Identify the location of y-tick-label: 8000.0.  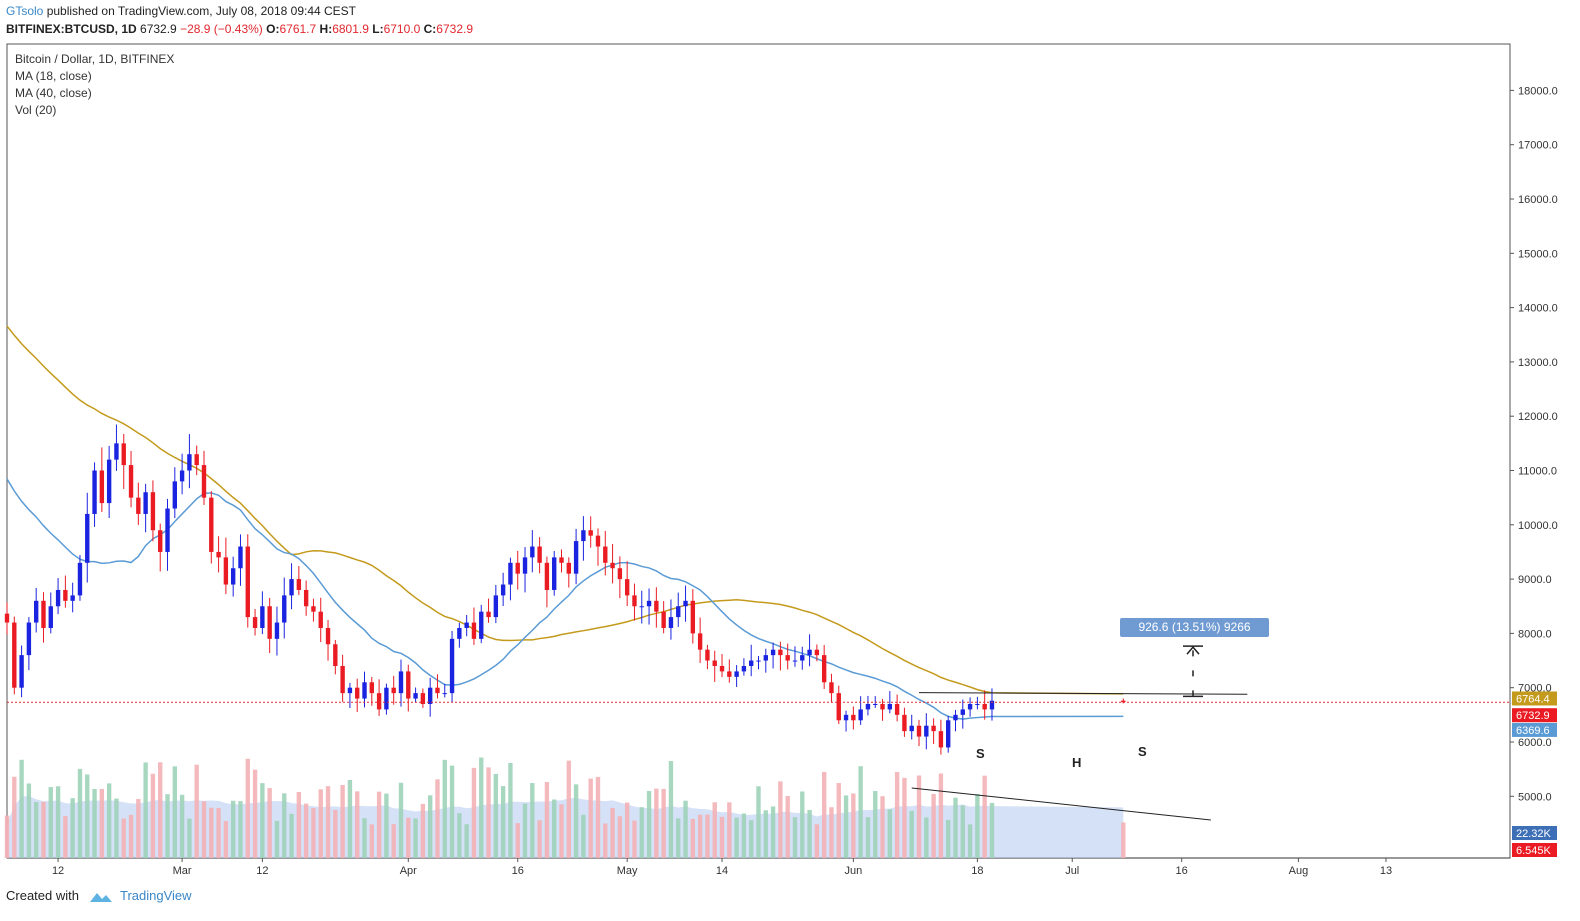
(1535, 634).